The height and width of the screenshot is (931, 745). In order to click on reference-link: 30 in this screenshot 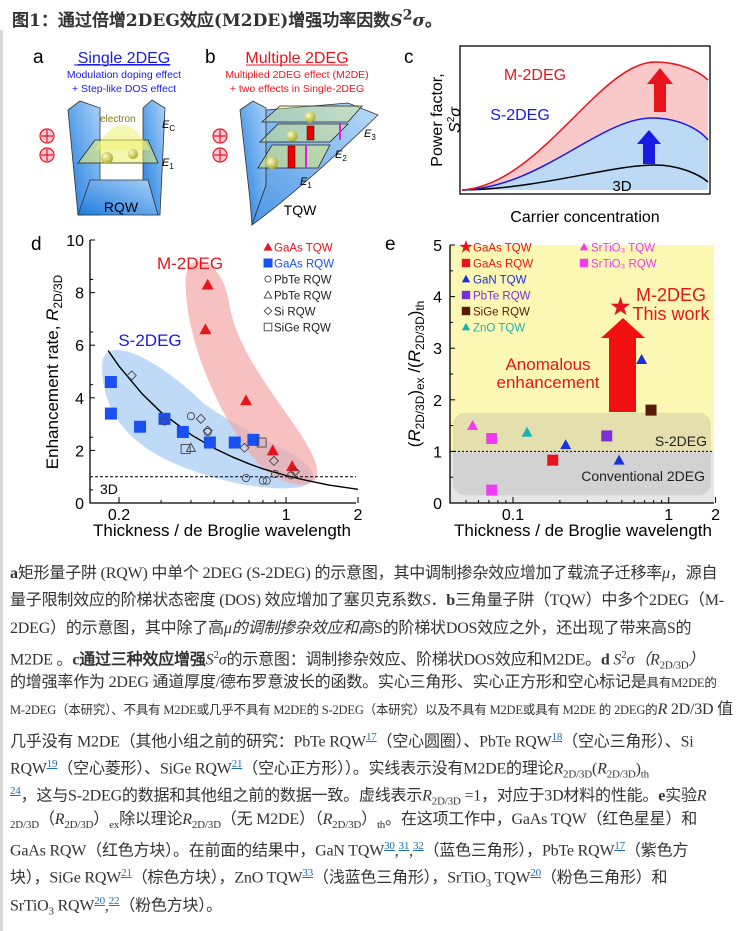, I will do `click(389, 845)`.